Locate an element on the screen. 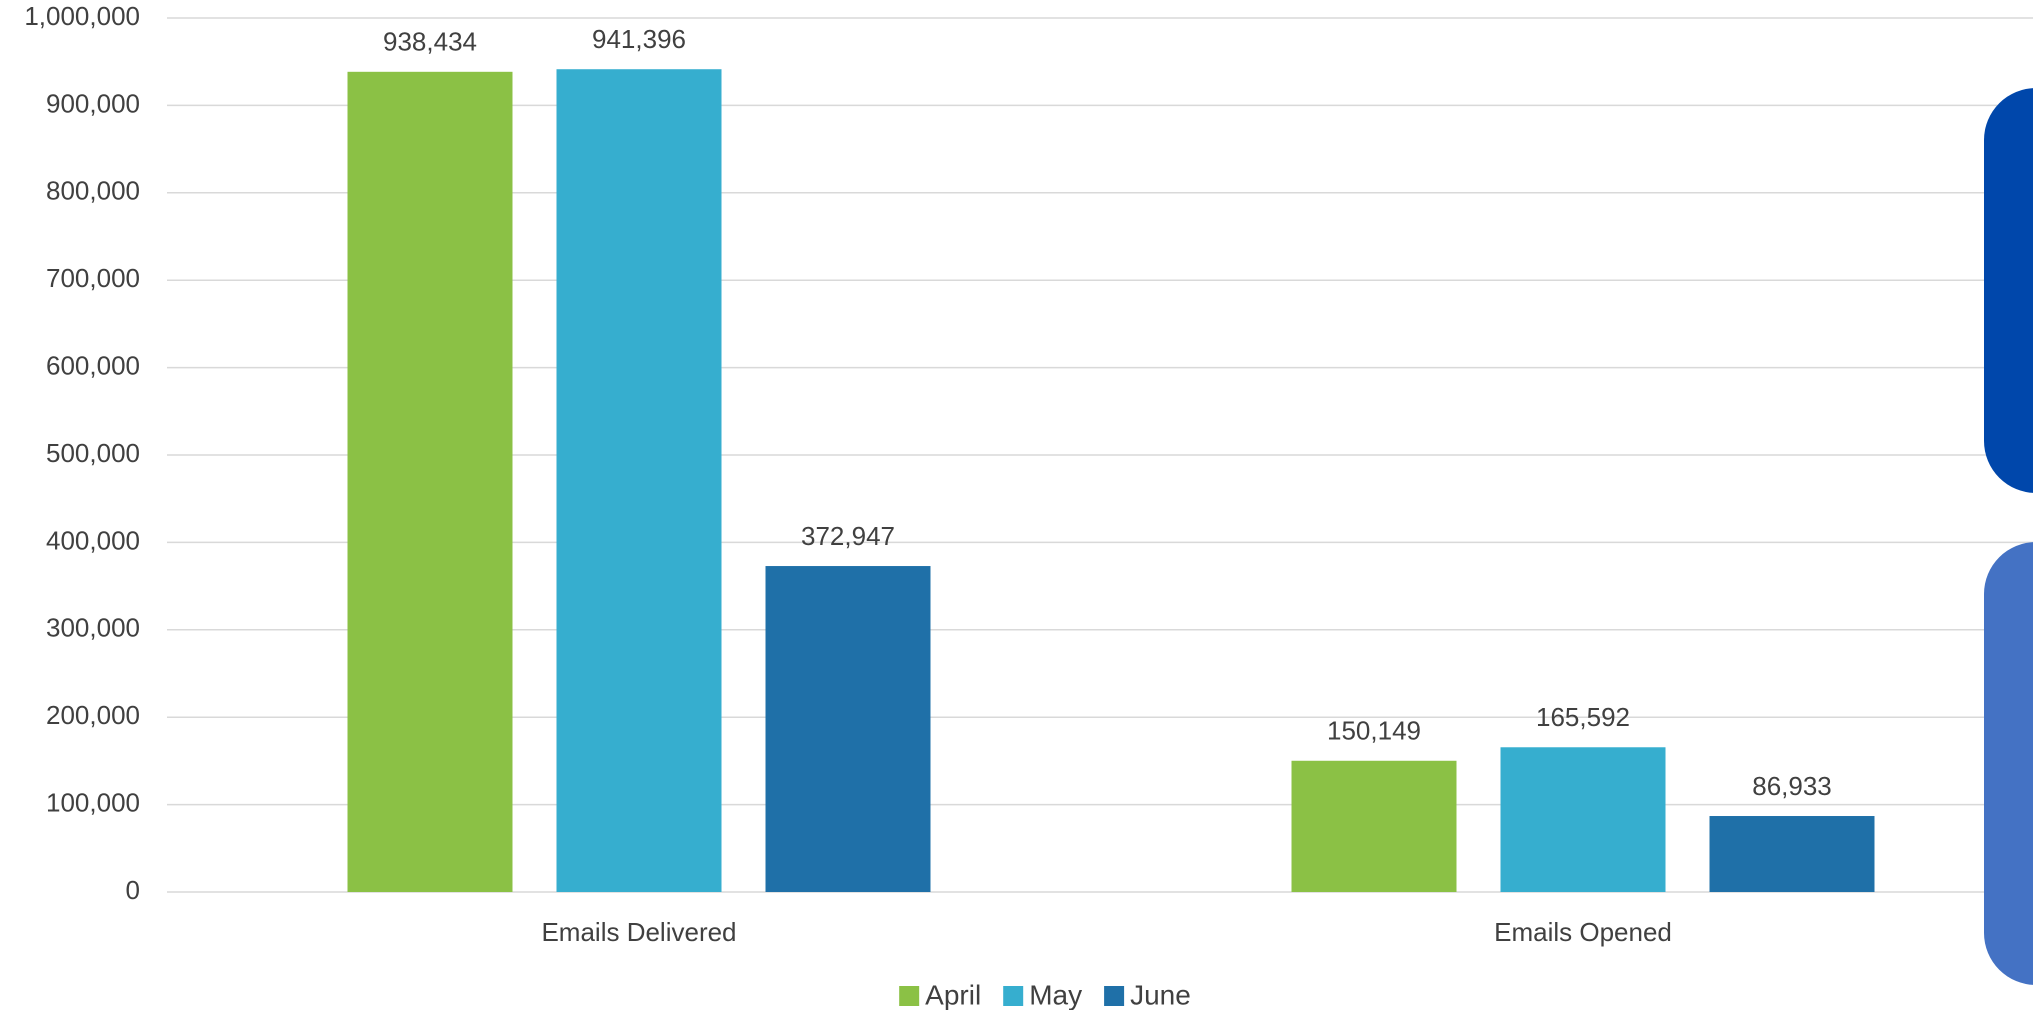  y-tick-label: 1,000,000 is located at coordinates (82, 16).